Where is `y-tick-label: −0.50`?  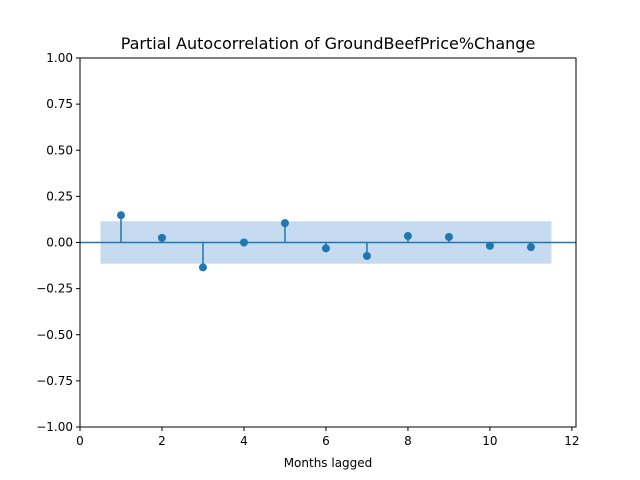
y-tick-label: −0.50 is located at coordinates (54, 335).